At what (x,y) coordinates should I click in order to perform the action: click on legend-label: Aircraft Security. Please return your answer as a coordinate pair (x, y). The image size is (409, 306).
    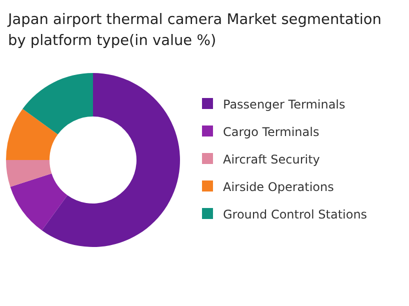
    Looking at the image, I should click on (271, 159).